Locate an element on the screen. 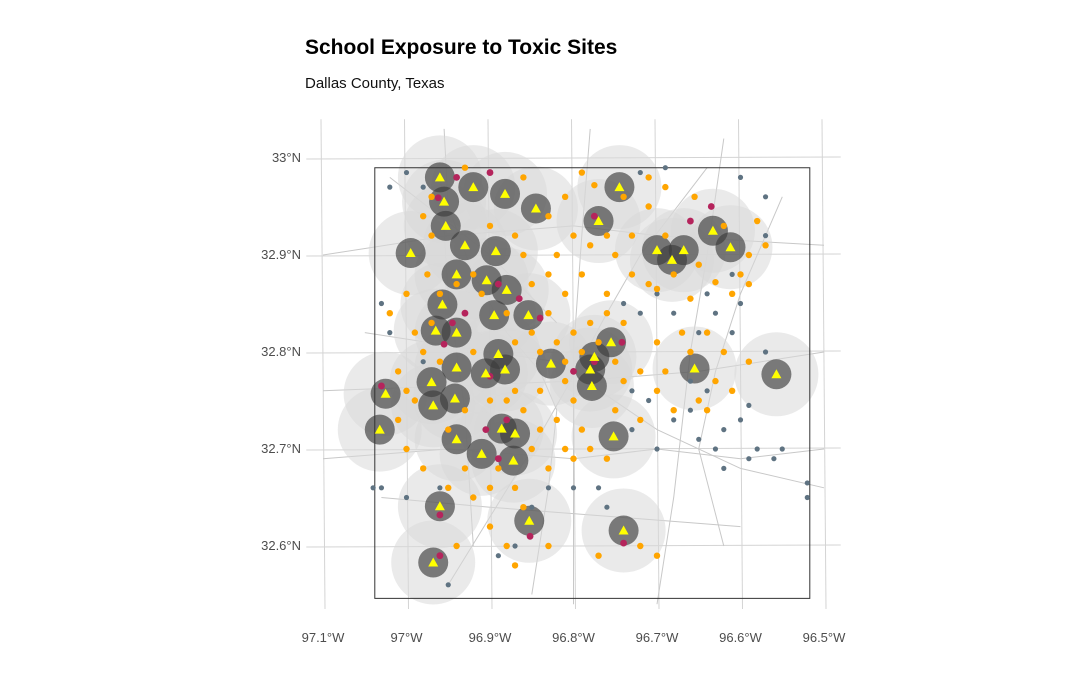  lon-tick-label: 97.1°W is located at coordinates (324, 637).